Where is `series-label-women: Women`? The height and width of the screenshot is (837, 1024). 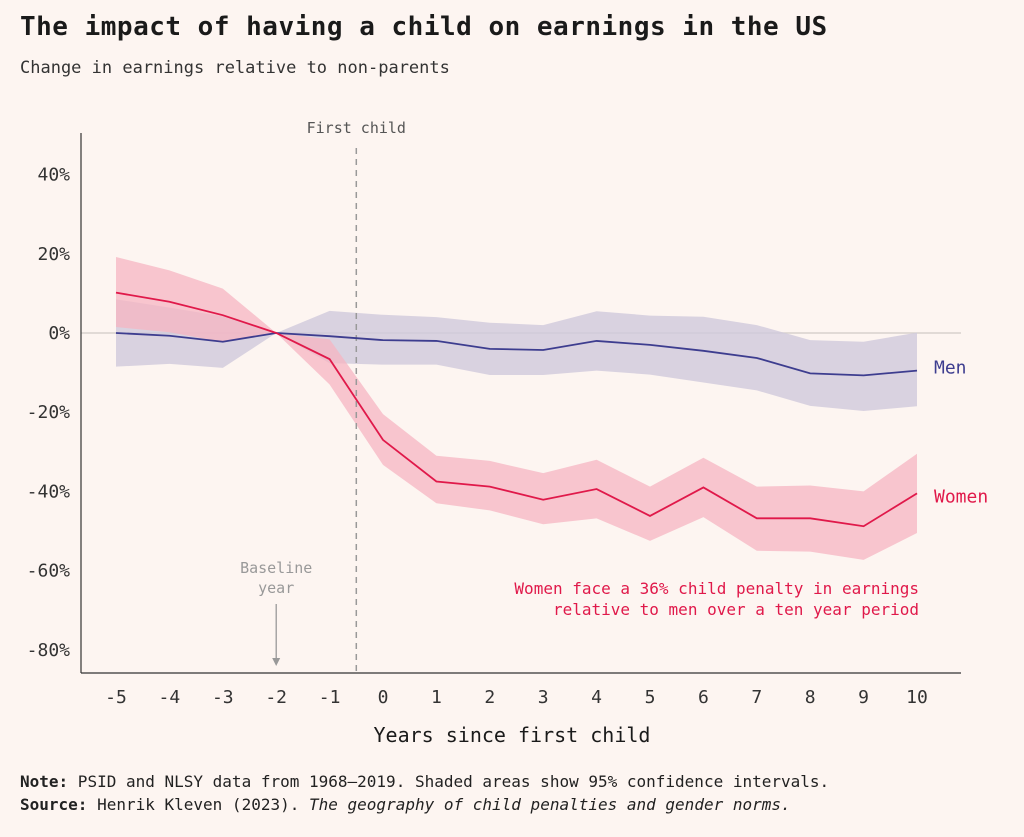 series-label-women: Women is located at coordinates (961, 496).